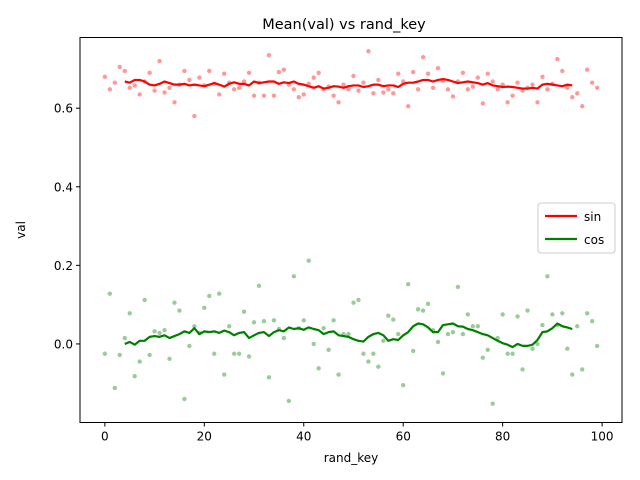 The image size is (640, 480). I want to click on y-tick-label: 0.2, so click(63, 266).